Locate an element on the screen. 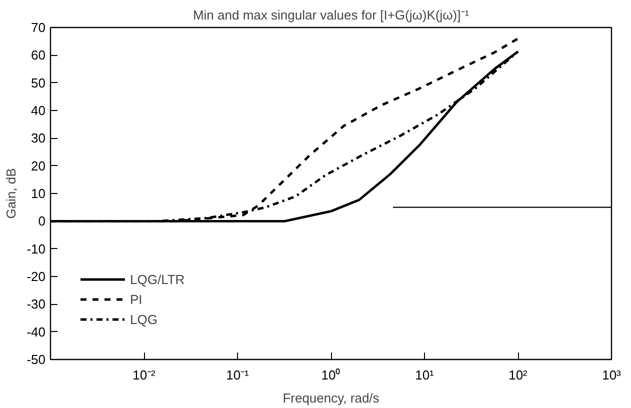 The height and width of the screenshot is (408, 631). x-tick-label: 10³ is located at coordinates (612, 375).